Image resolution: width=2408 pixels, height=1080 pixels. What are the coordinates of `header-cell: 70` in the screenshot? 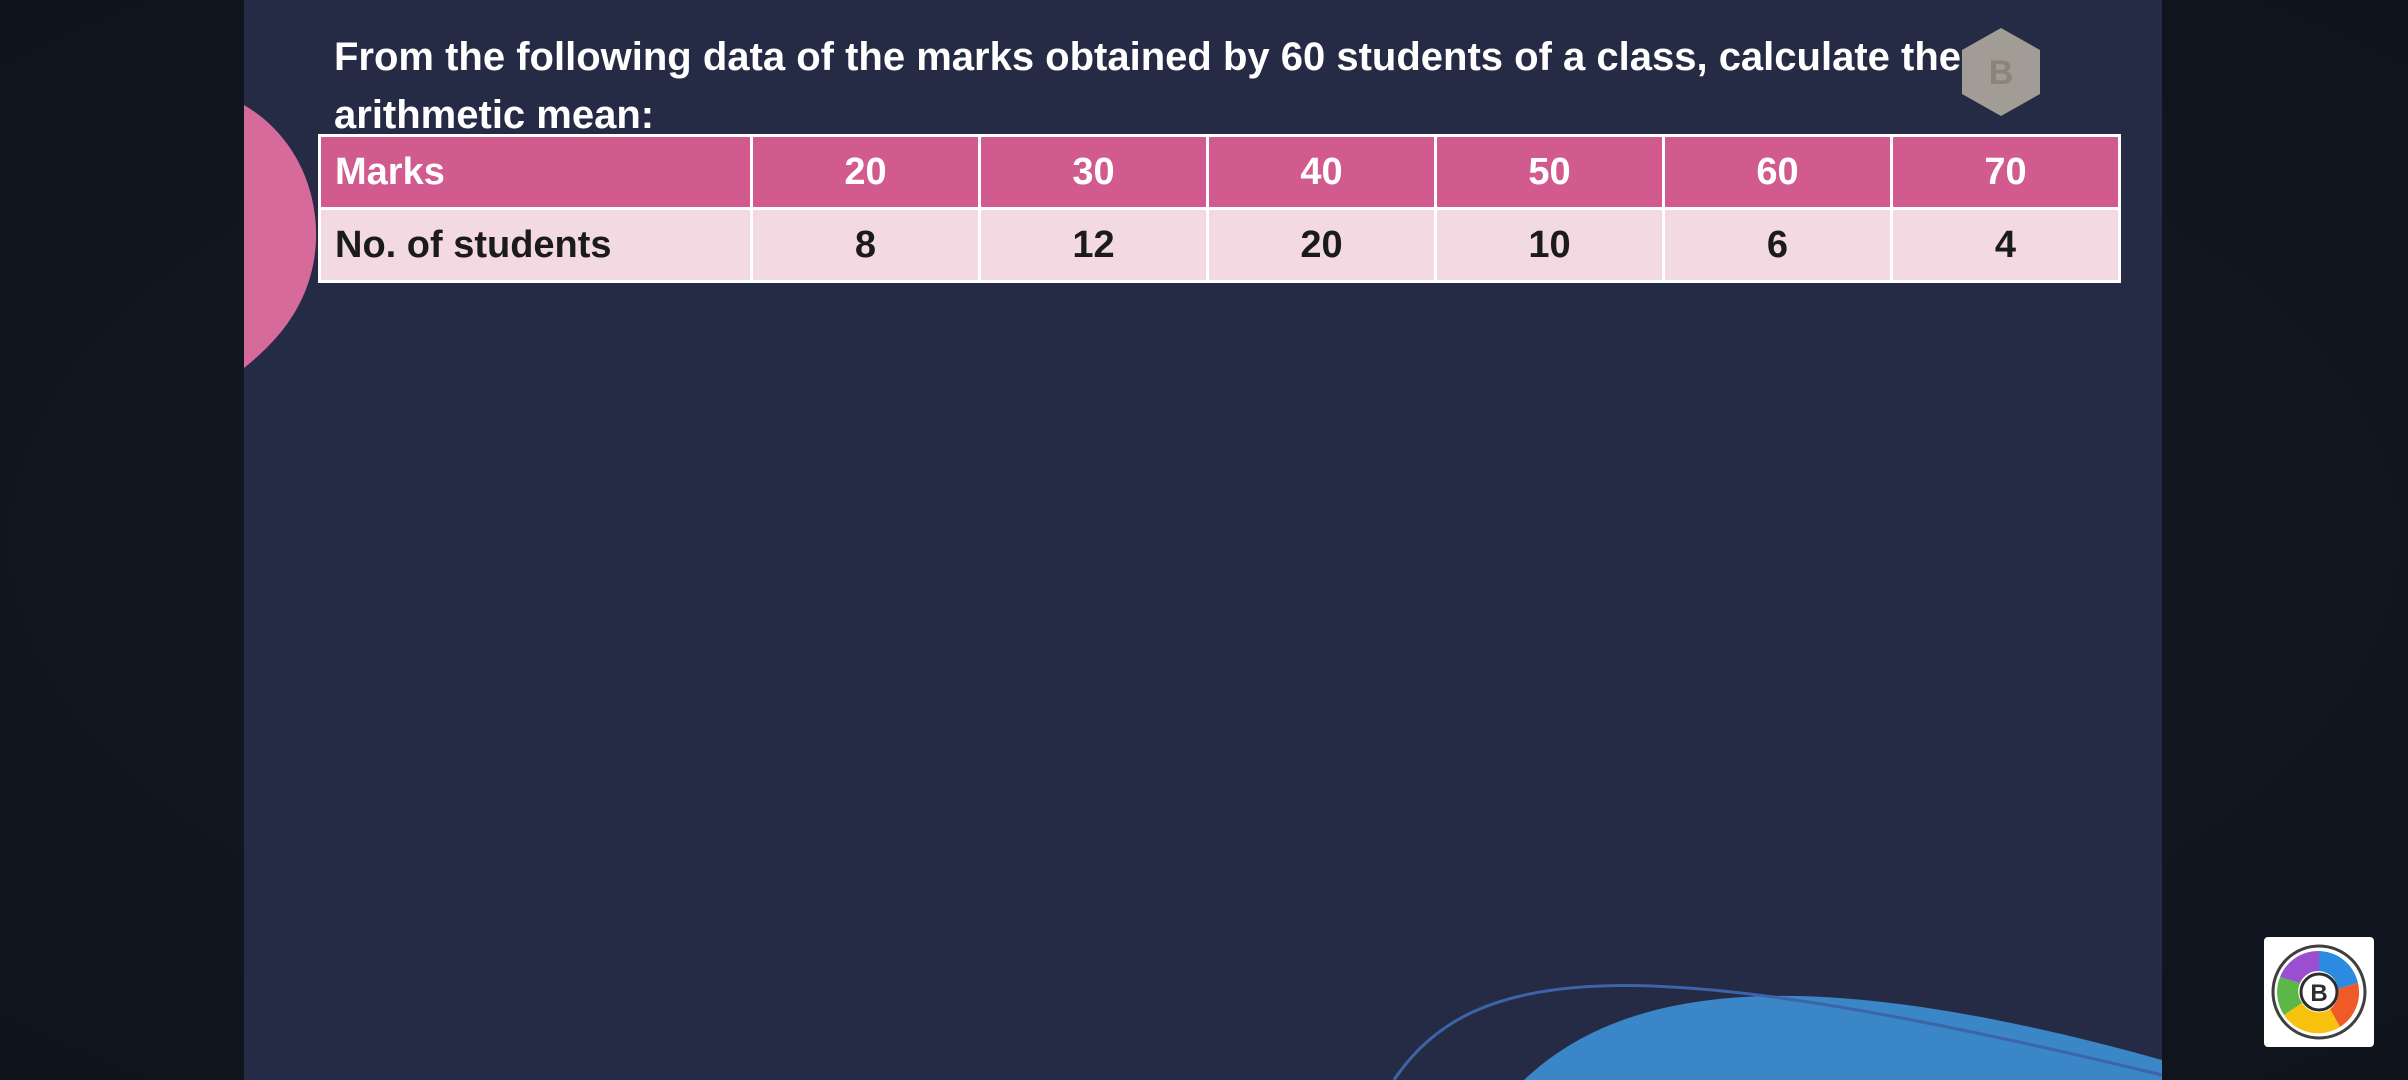 It's located at (2005, 172).